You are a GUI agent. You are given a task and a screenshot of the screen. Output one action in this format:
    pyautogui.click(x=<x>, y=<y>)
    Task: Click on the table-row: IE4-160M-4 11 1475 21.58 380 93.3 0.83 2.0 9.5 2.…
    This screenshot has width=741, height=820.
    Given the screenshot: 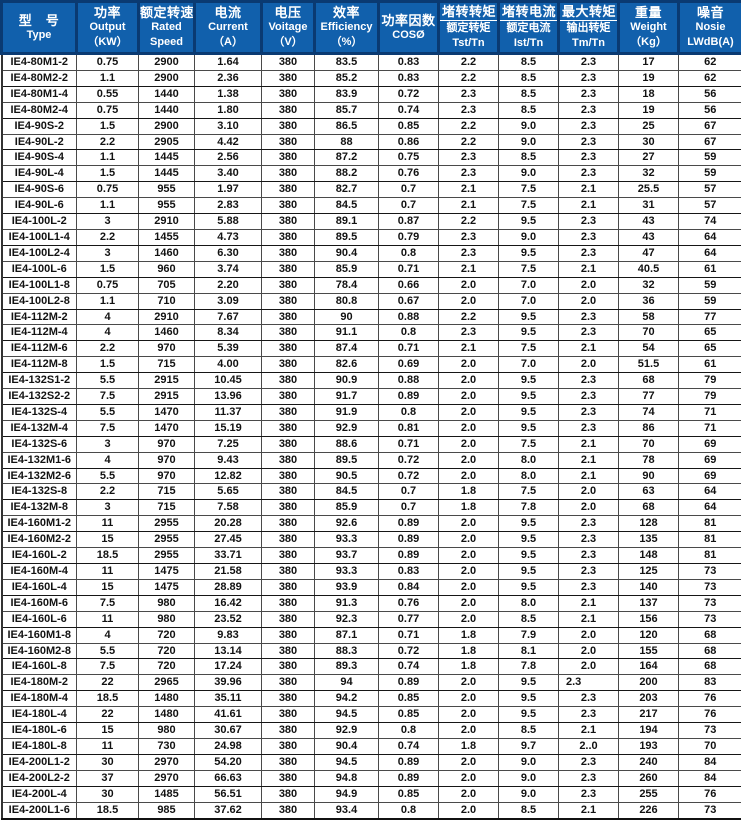 What is the action you would take?
    pyautogui.click(x=370, y=571)
    